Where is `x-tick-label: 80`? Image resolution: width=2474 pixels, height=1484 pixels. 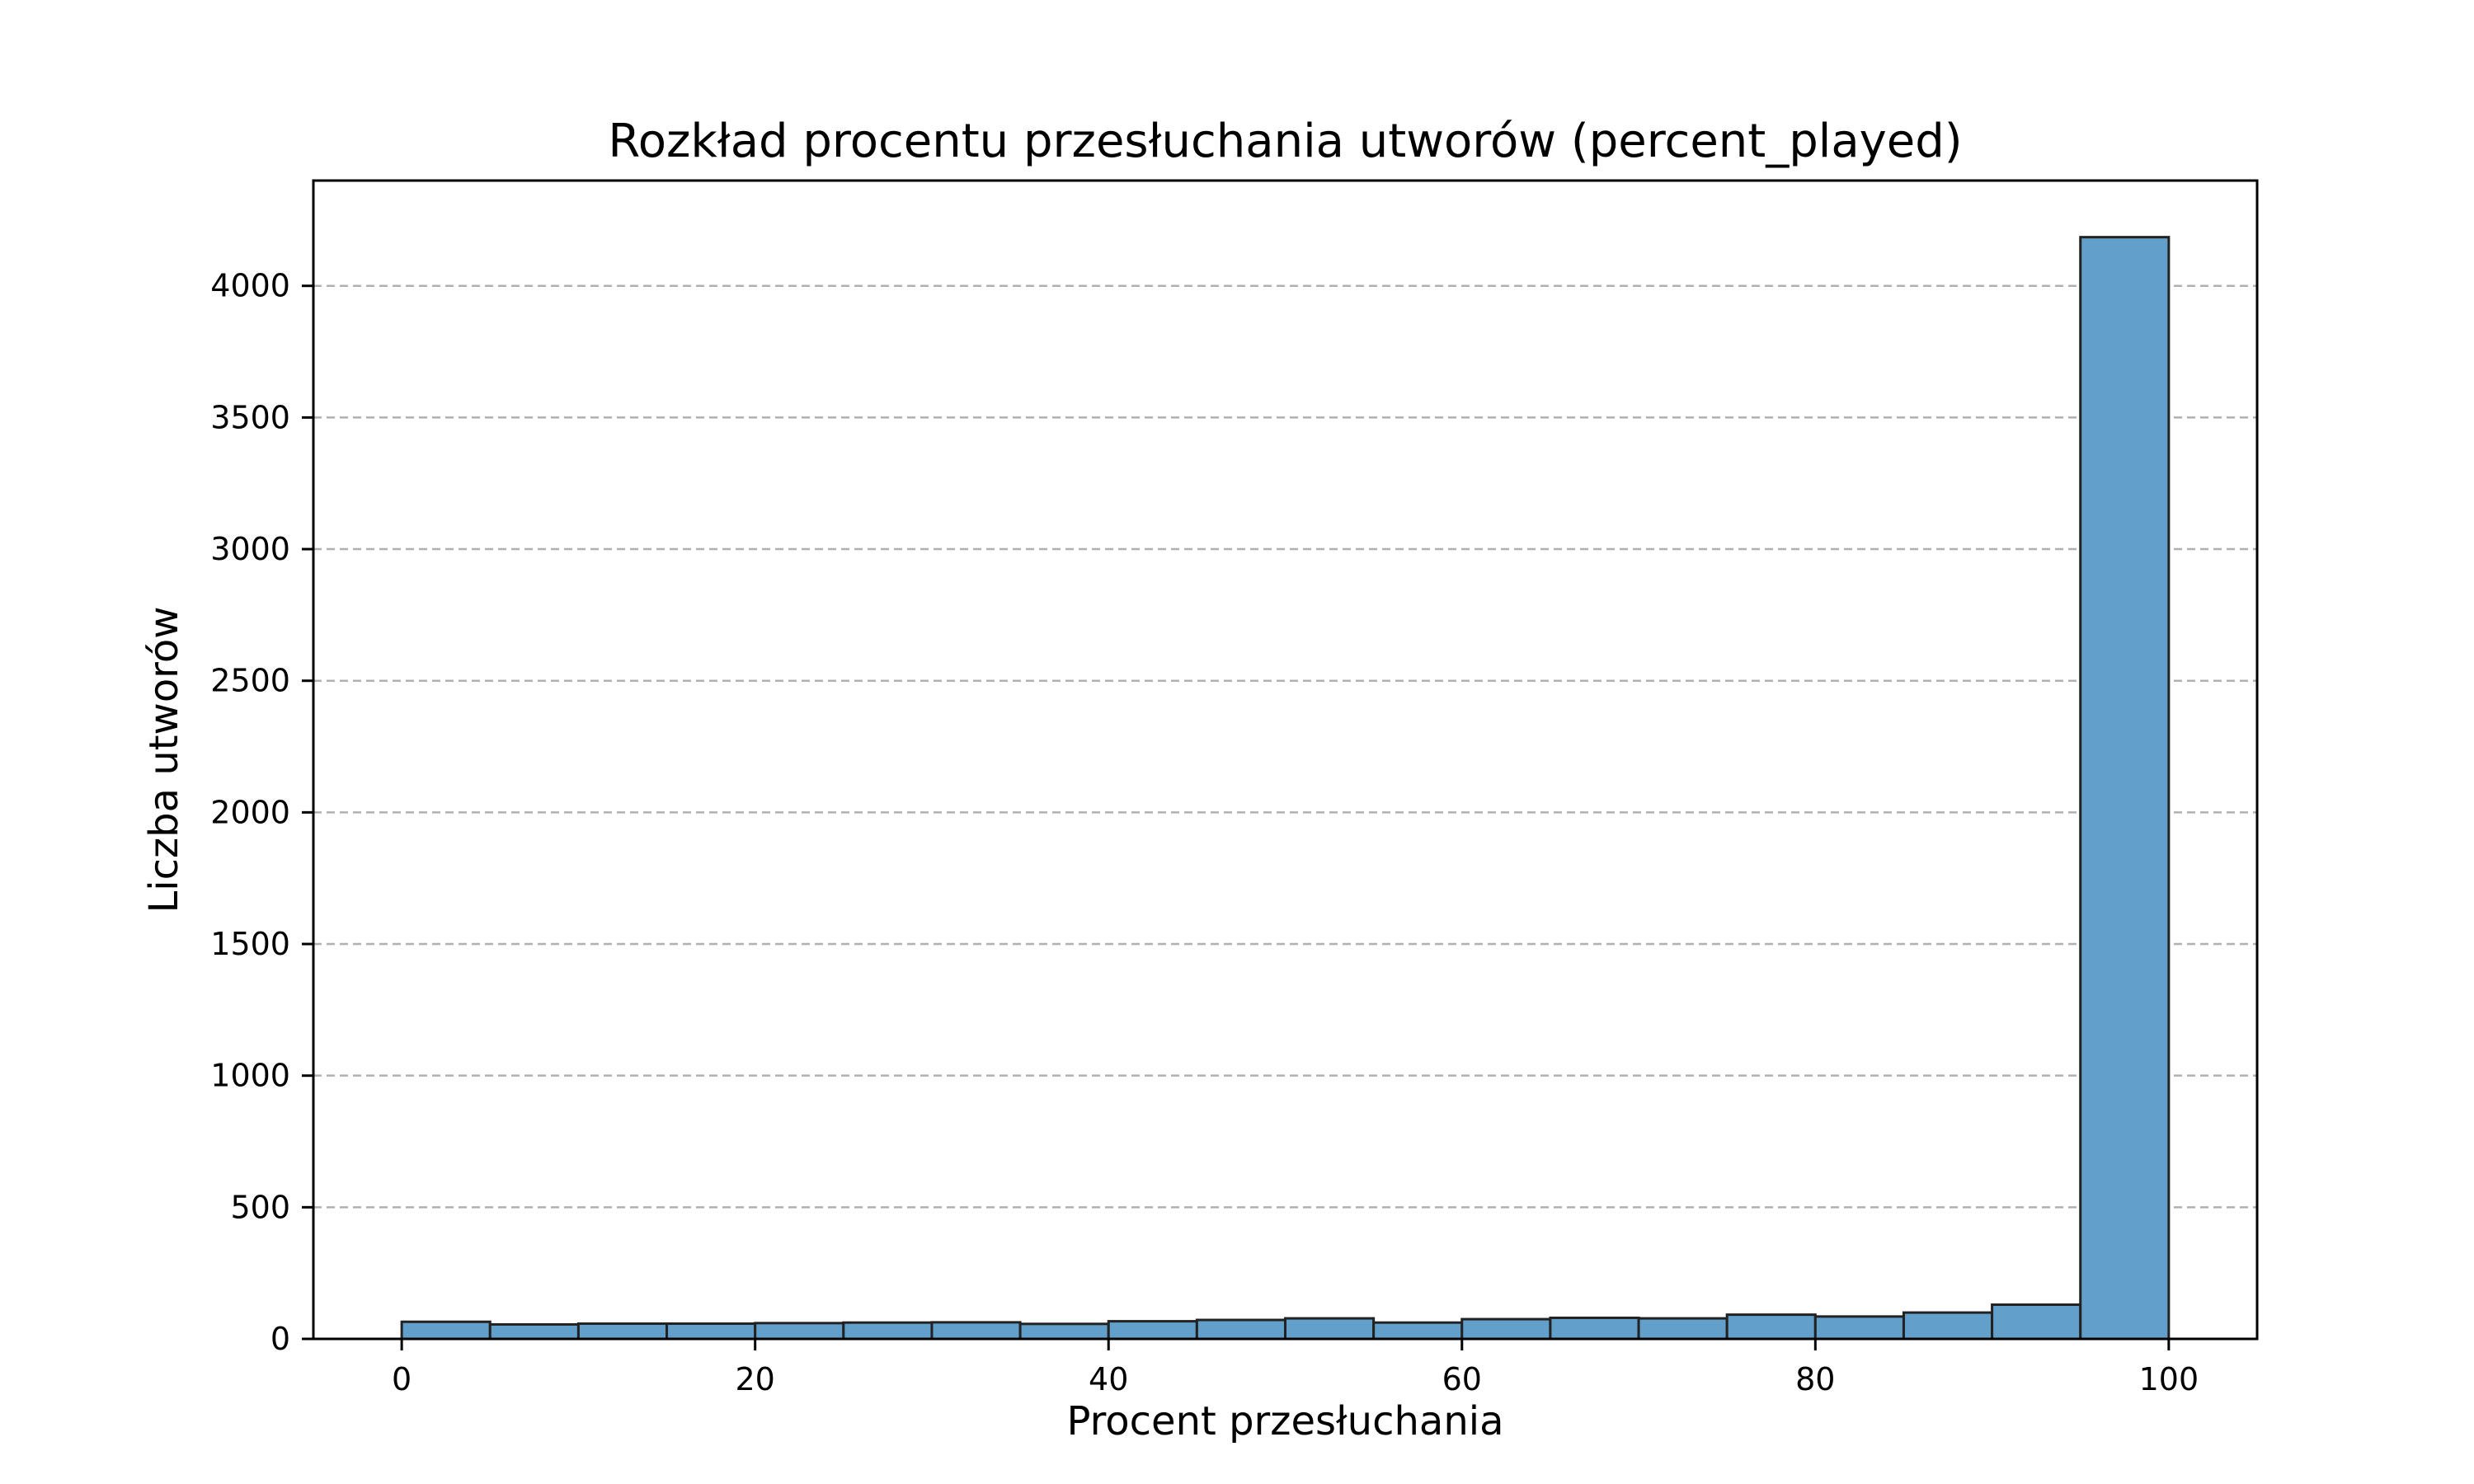
x-tick-label: 80 is located at coordinates (1815, 1379).